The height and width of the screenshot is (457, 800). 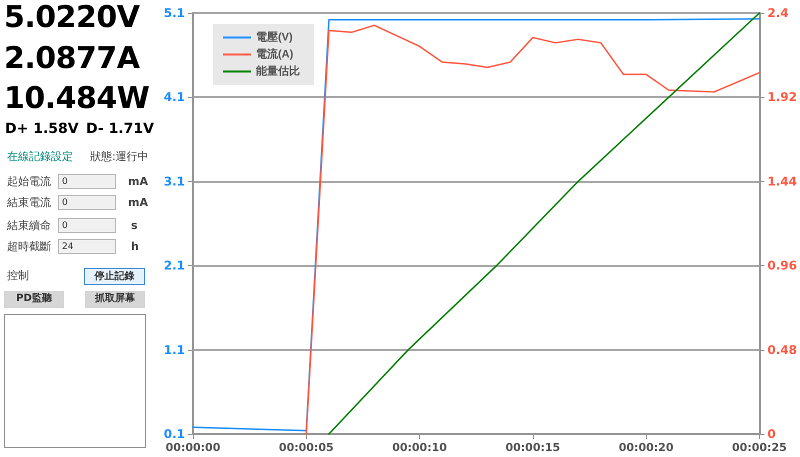 I want to click on text: D+ 1.58V, so click(x=42, y=129).